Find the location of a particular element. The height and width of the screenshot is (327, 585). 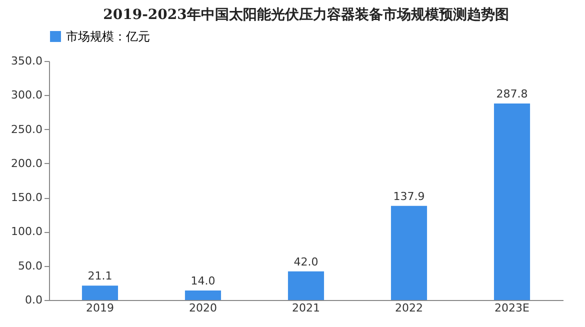

x-tick-label: 2019 is located at coordinates (100, 308).